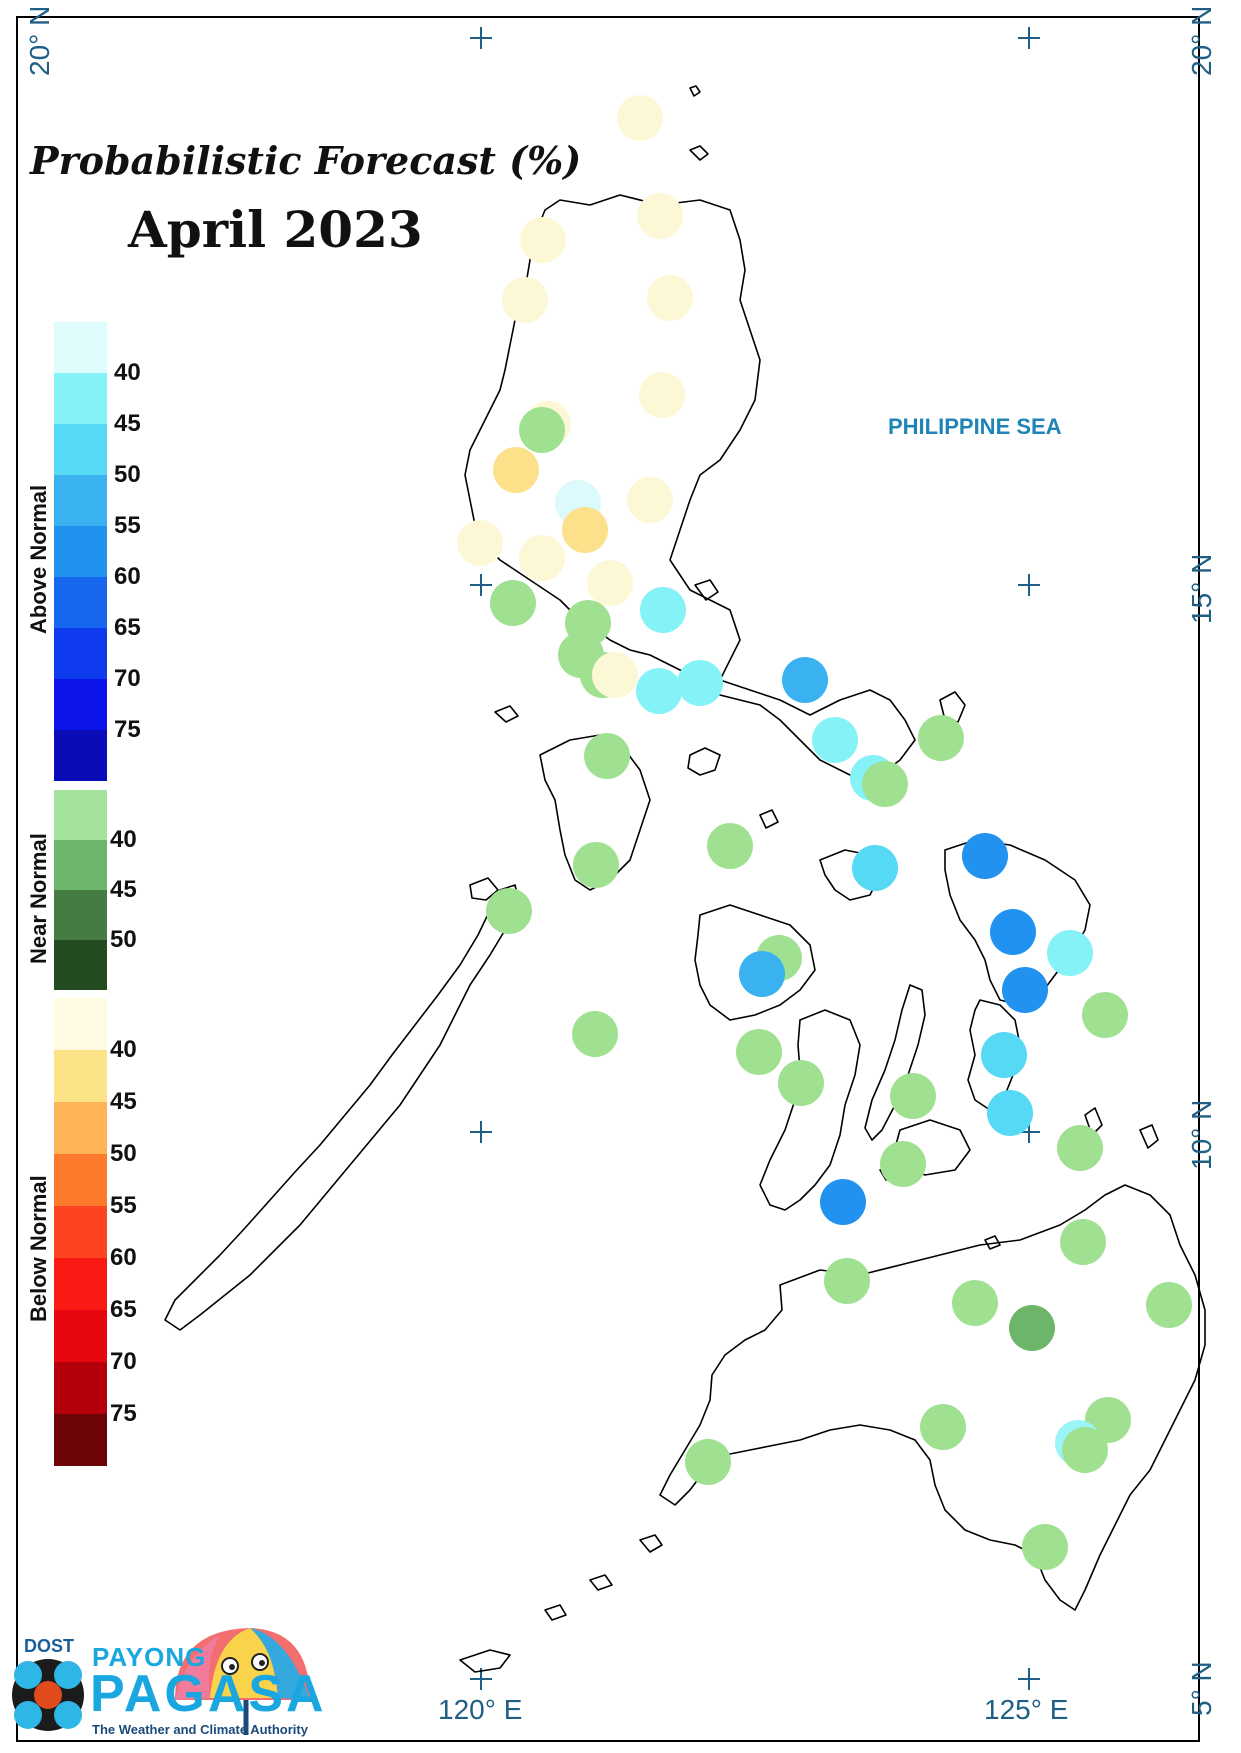 The image size is (1241, 1753). I want to click on lat-label-20-left: 20° N, so click(39, 40).